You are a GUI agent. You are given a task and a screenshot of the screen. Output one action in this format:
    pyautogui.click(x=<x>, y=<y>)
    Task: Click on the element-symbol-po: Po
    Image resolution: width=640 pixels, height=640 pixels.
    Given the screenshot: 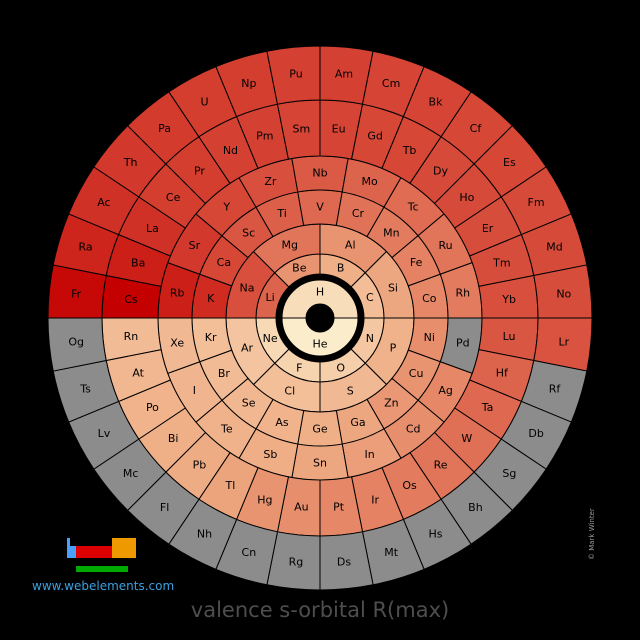 What is the action you would take?
    pyautogui.click(x=152, y=407)
    